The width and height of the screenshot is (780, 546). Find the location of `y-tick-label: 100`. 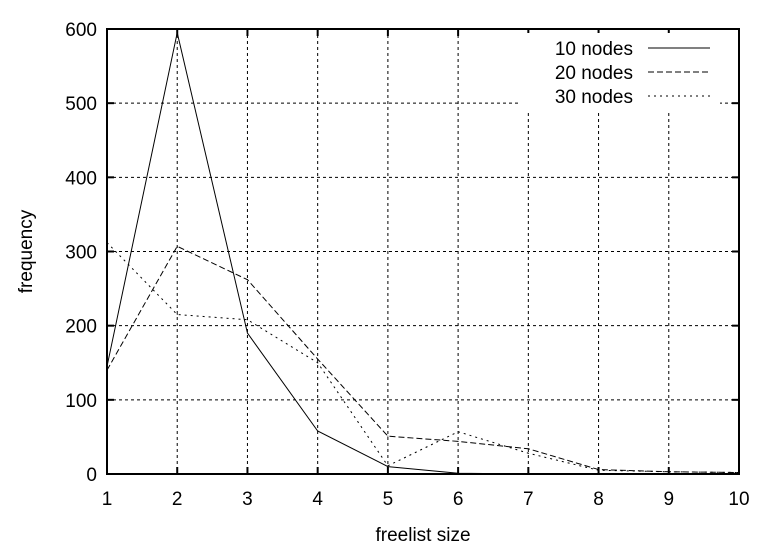

y-tick-label: 100 is located at coordinates (81, 401).